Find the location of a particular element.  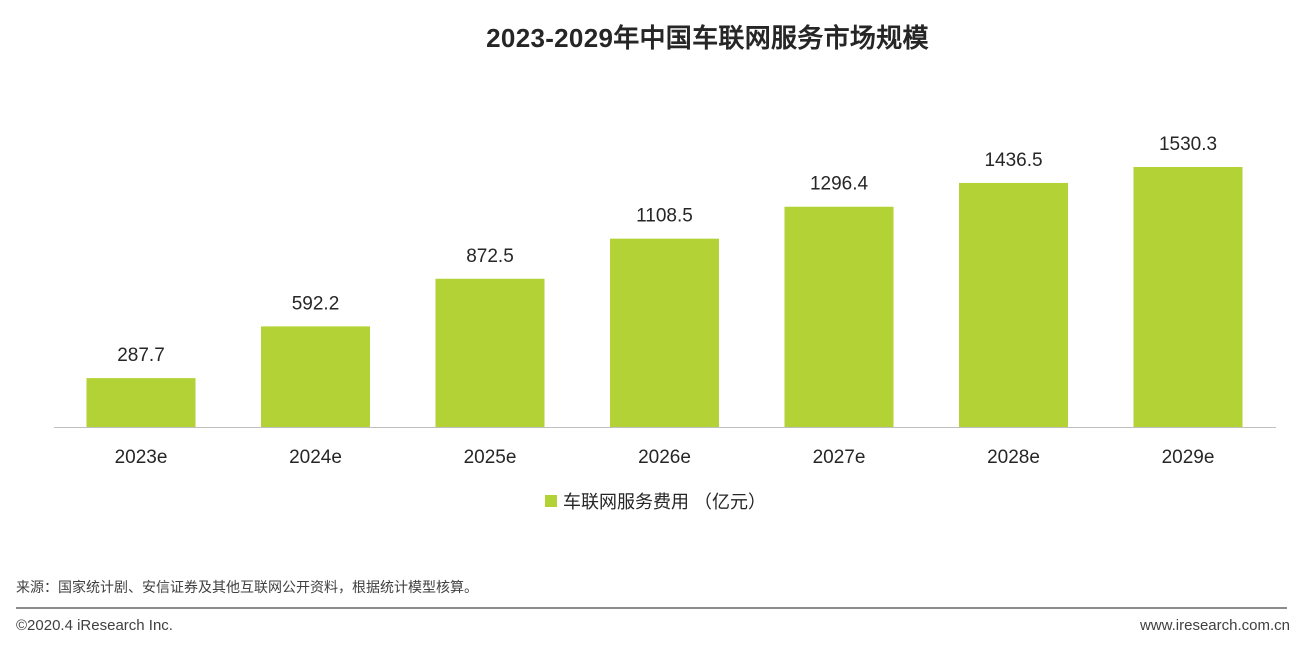

bar-value-label: 1296.4 is located at coordinates (839, 184).